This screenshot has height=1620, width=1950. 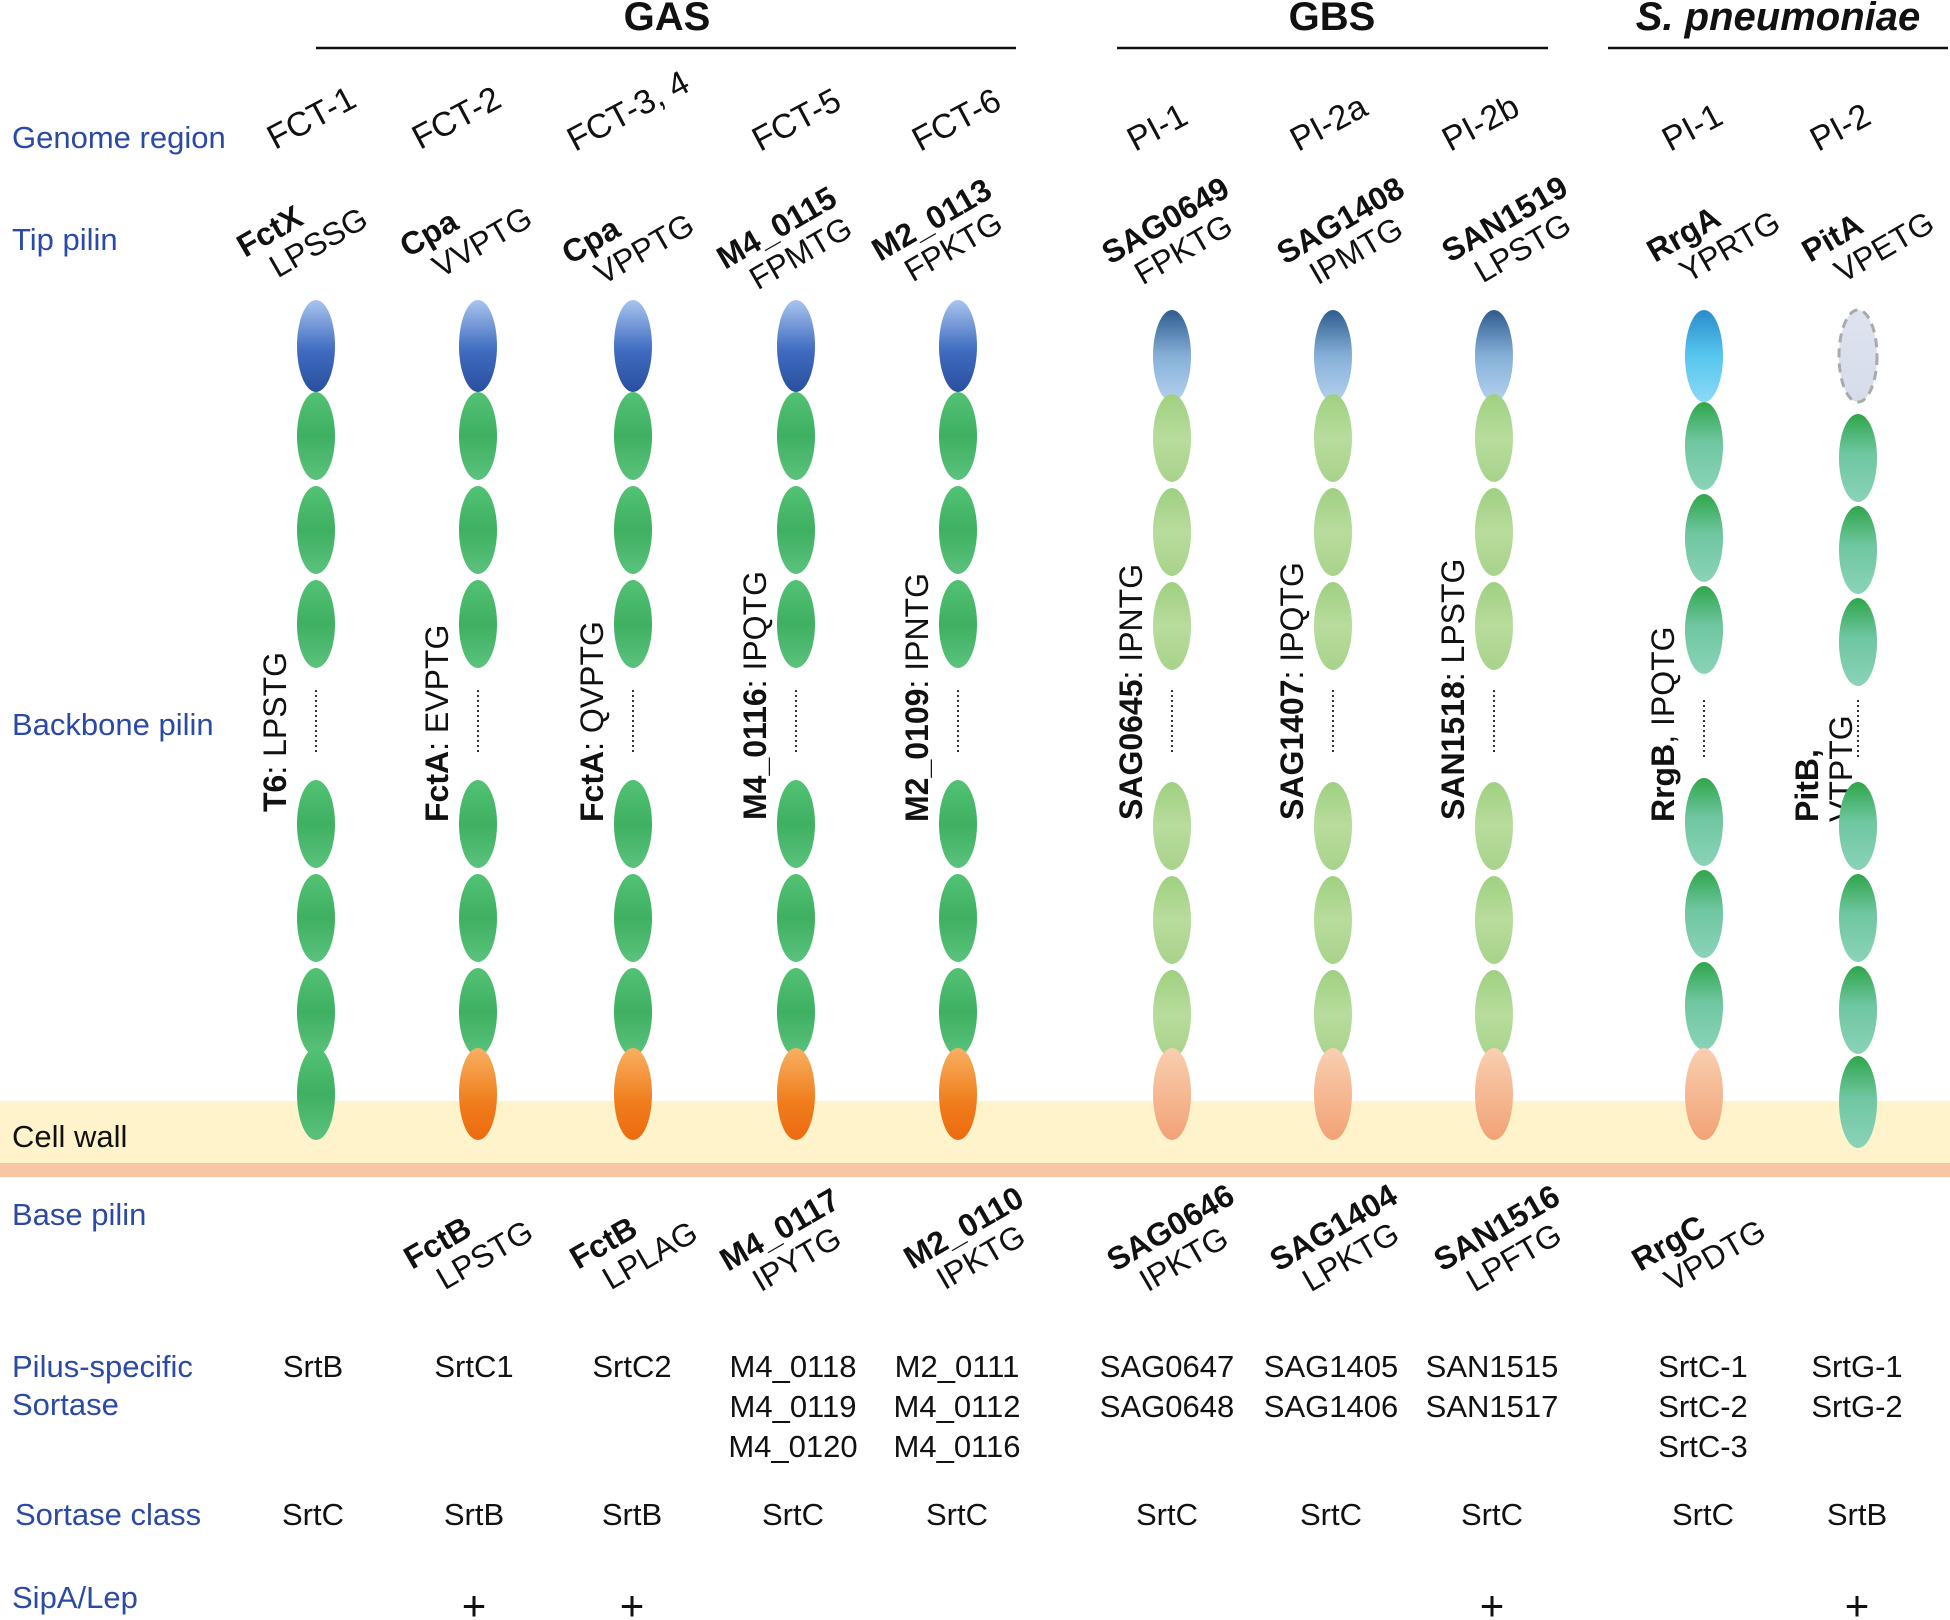 I want to click on backbone-pilin-motif: : QVPTG, so click(x=592, y=686).